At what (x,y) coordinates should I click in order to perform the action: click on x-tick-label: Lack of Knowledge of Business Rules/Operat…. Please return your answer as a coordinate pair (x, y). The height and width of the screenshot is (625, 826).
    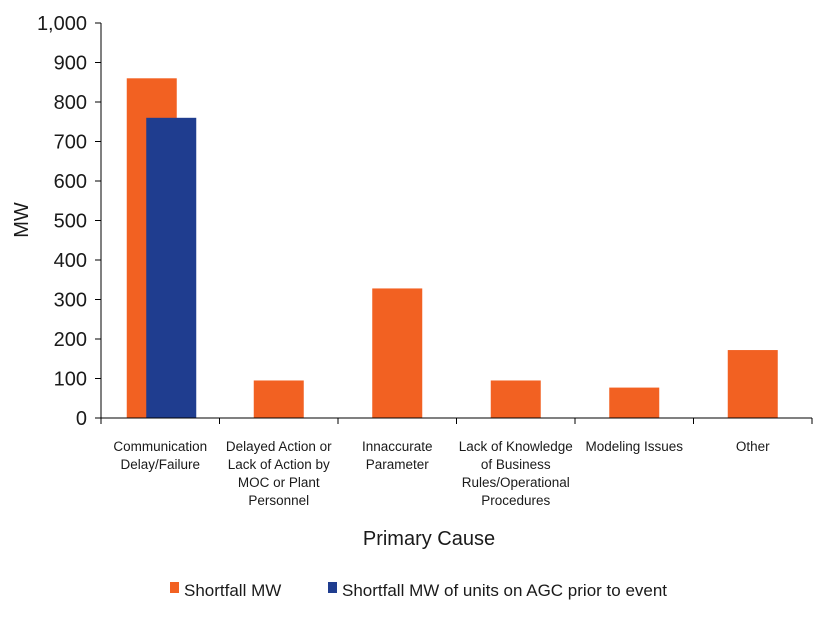
    Looking at the image, I should click on (516, 473).